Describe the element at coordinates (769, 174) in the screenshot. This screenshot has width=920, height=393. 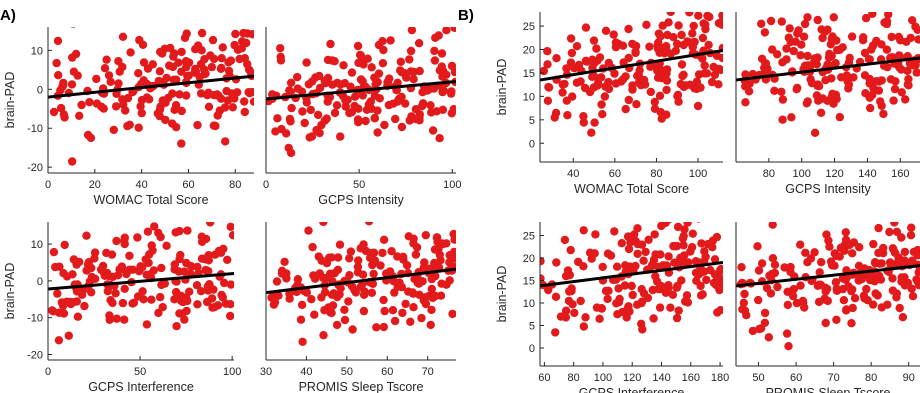
I see `x-tick-label: 80` at that location.